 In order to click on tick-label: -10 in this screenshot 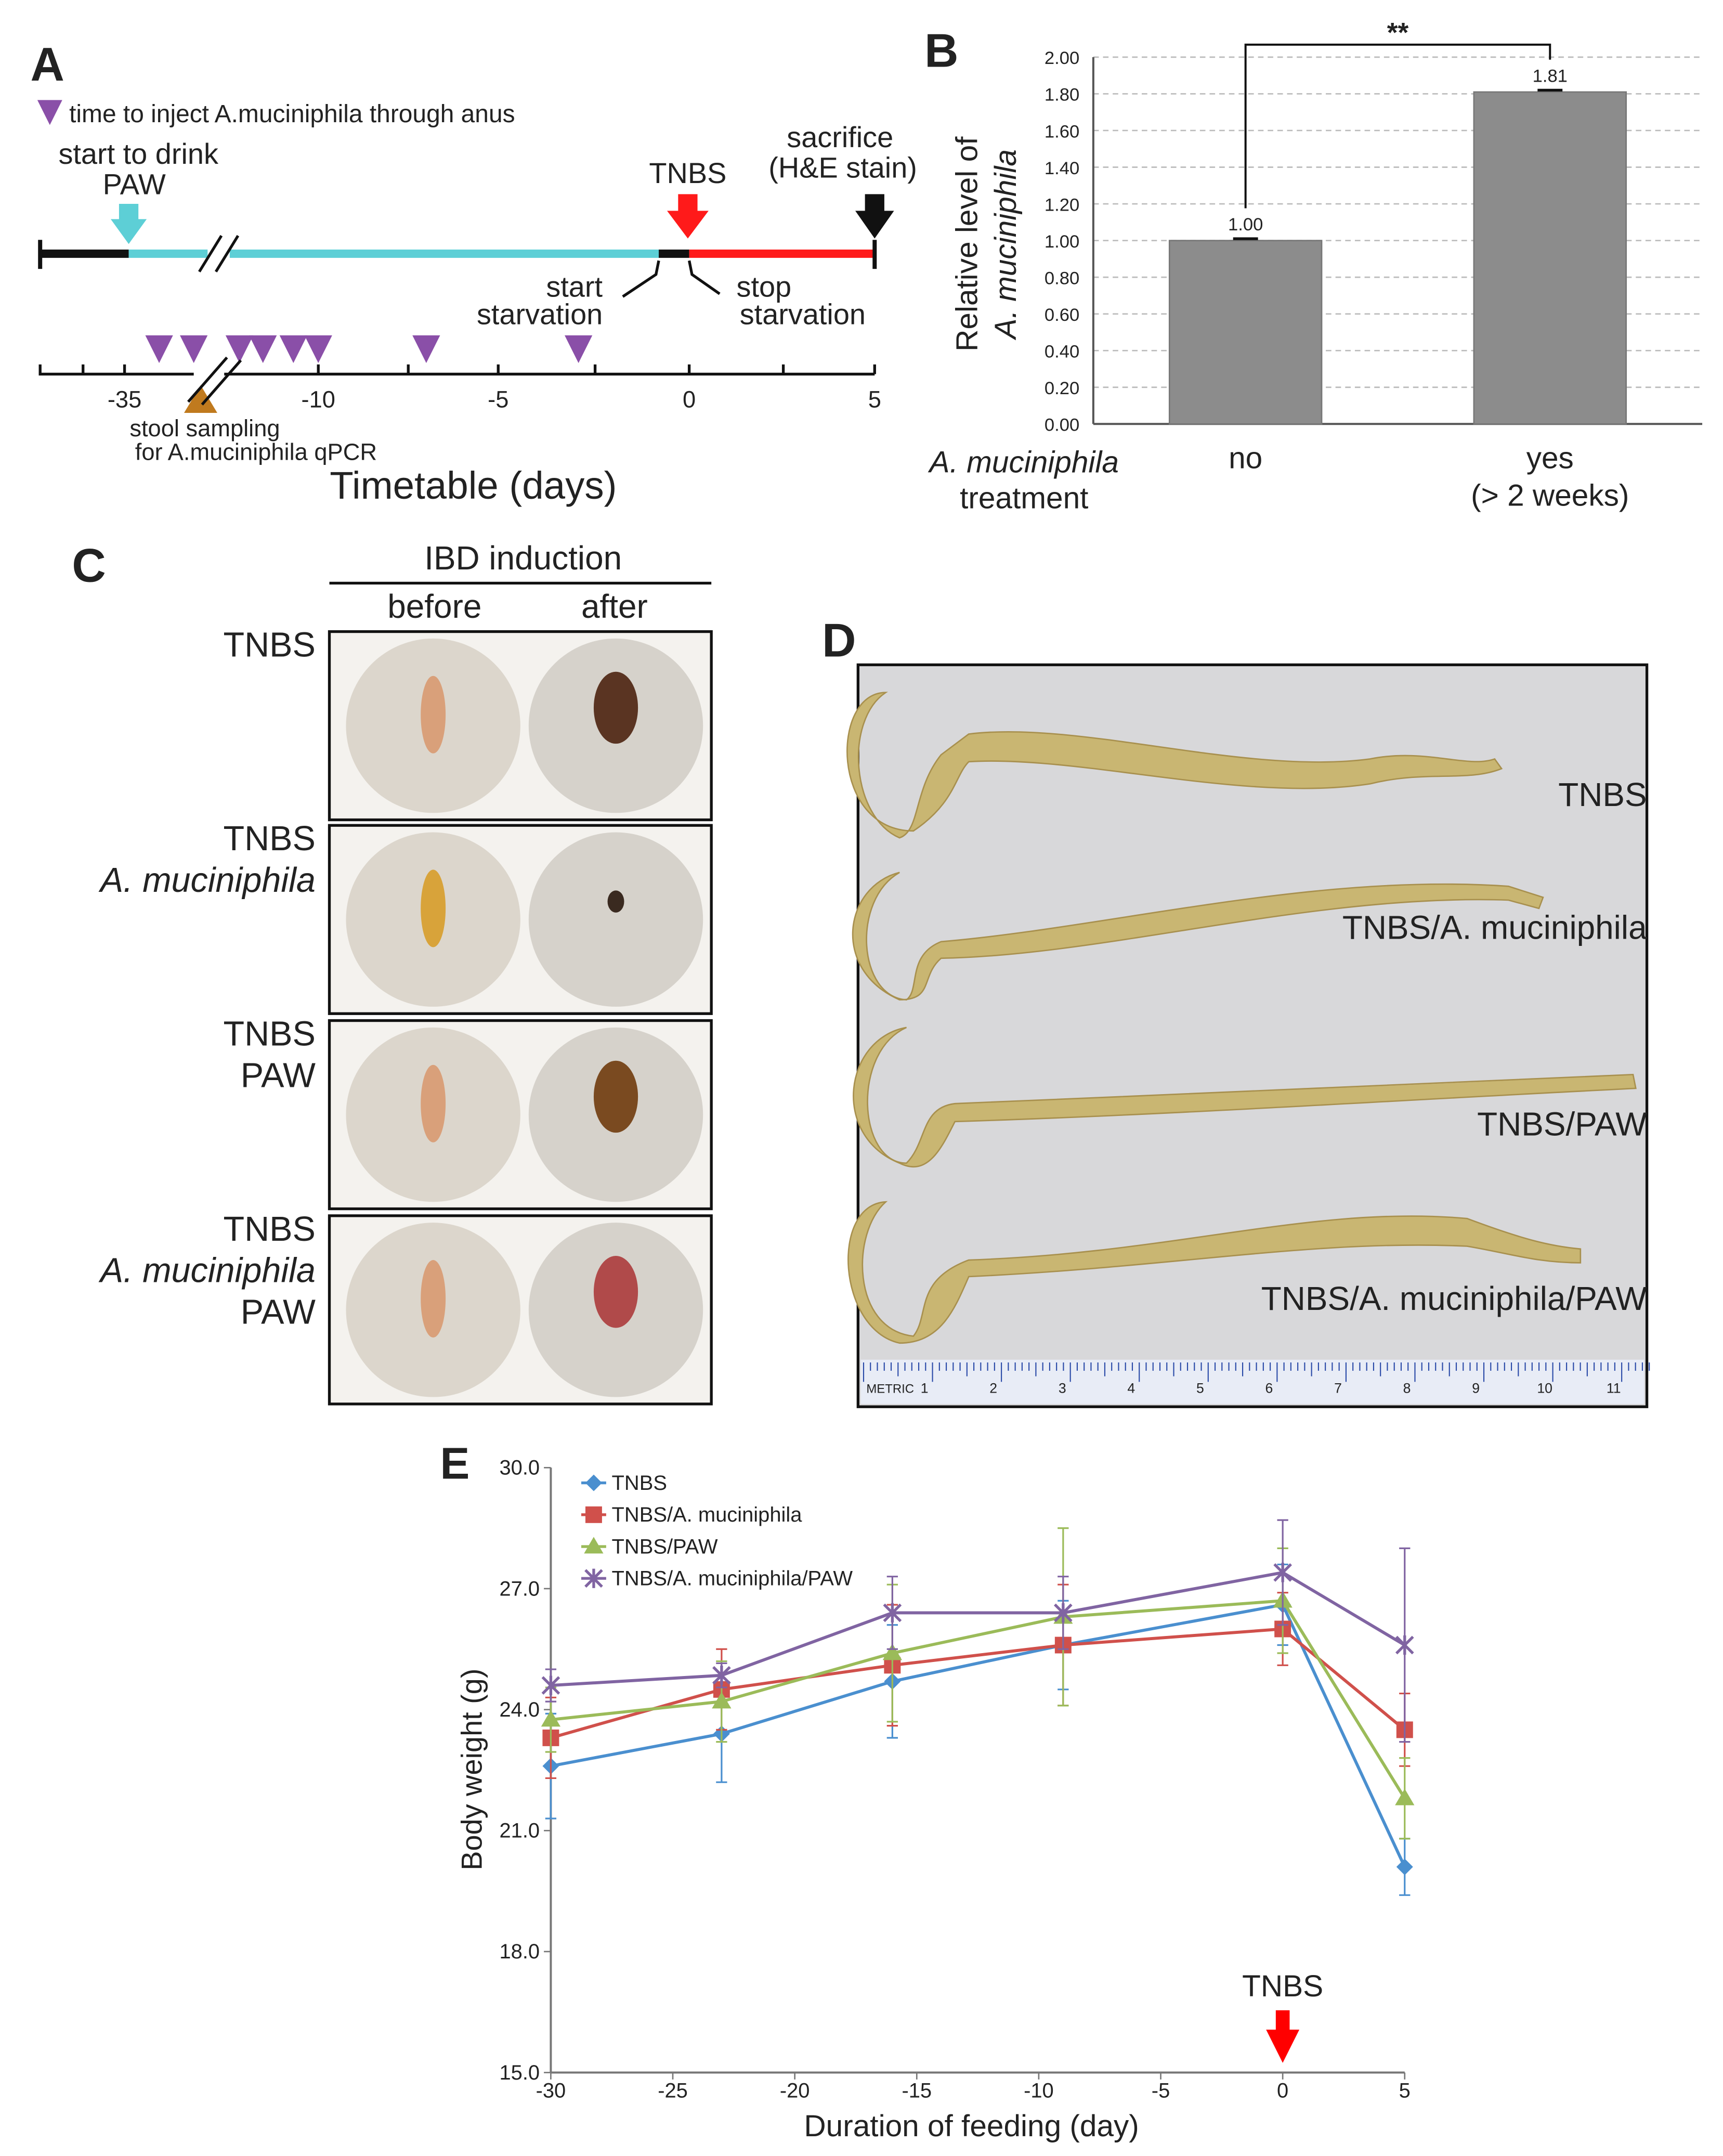, I will do `click(318, 399)`.